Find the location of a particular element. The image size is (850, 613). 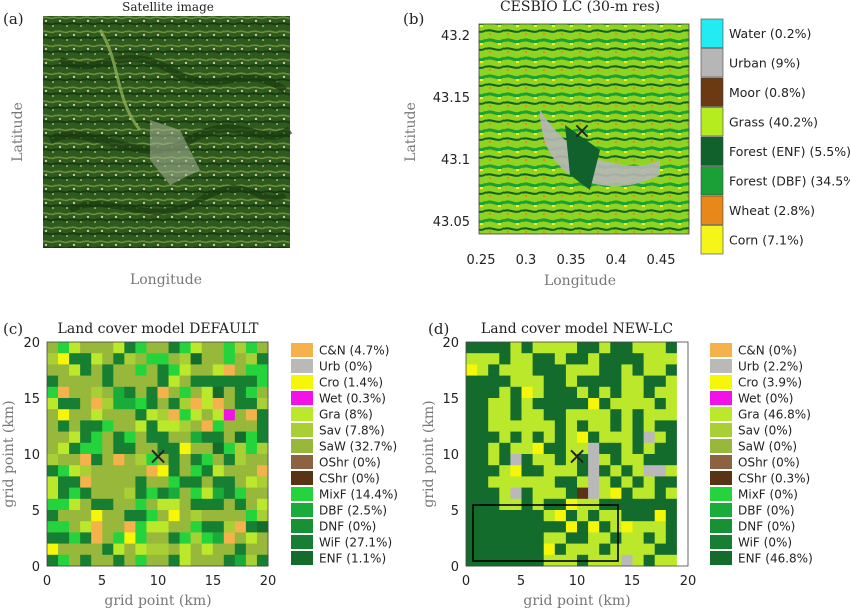

panel-a-ylabel: Latitude is located at coordinates (18, 132).